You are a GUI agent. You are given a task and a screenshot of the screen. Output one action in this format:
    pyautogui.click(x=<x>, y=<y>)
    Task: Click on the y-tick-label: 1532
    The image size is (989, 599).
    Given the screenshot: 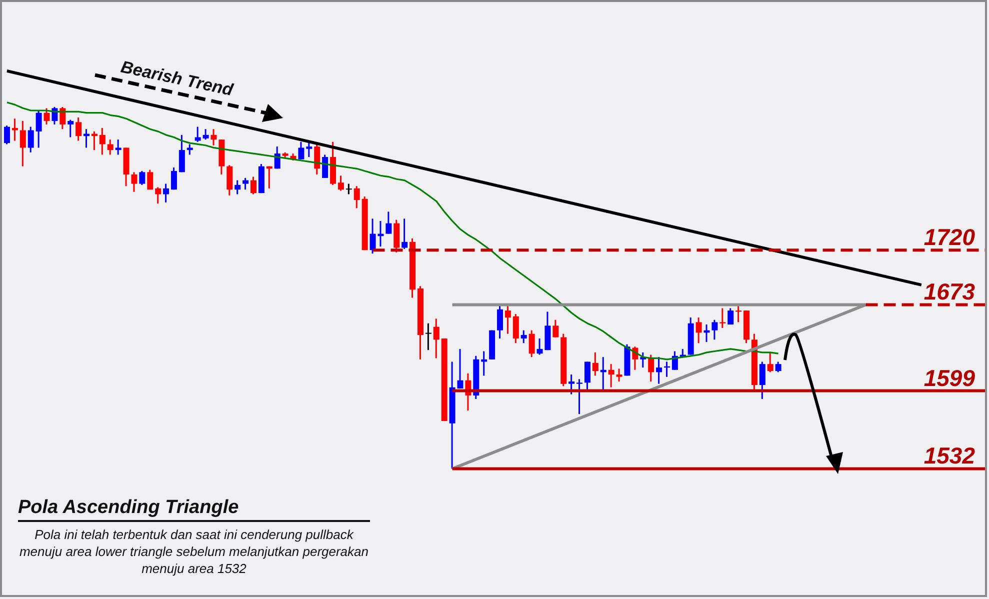 What is the action you would take?
    pyautogui.click(x=950, y=455)
    